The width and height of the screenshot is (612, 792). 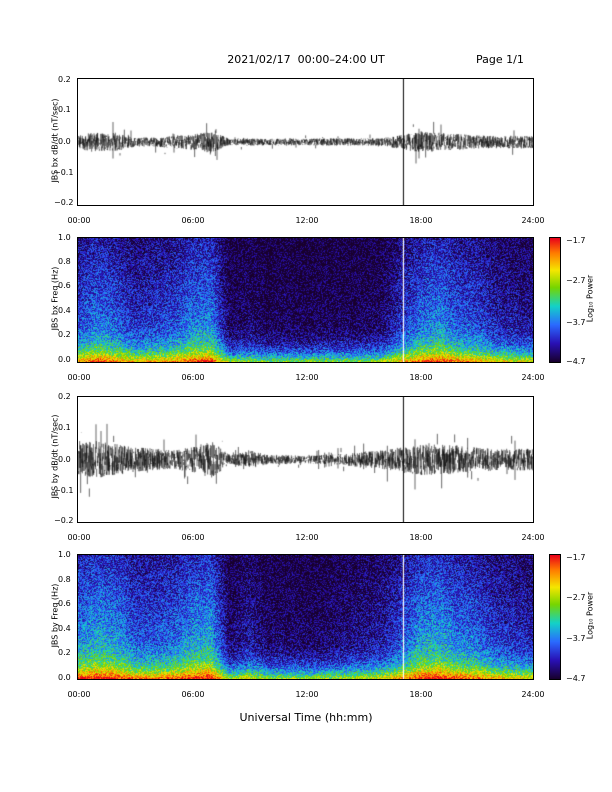 What do you see at coordinates (306, 717) in the screenshot?
I see `x-axis-title: Universal Time (hh:mm)` at bounding box center [306, 717].